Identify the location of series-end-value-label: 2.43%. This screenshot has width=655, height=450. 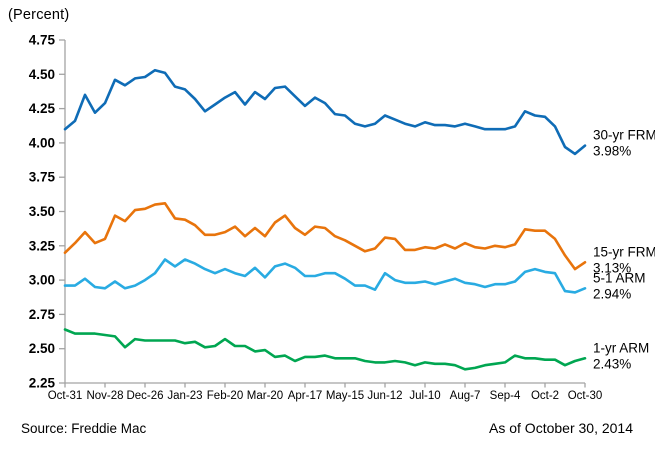
(612, 363).